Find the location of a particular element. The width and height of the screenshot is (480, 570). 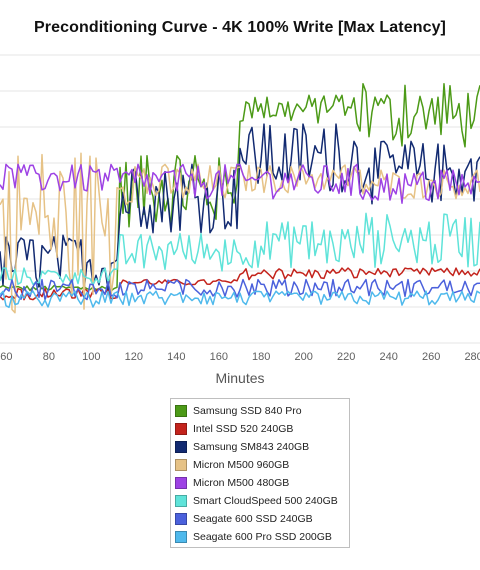

x-tick-label: 120 is located at coordinates (134, 357).